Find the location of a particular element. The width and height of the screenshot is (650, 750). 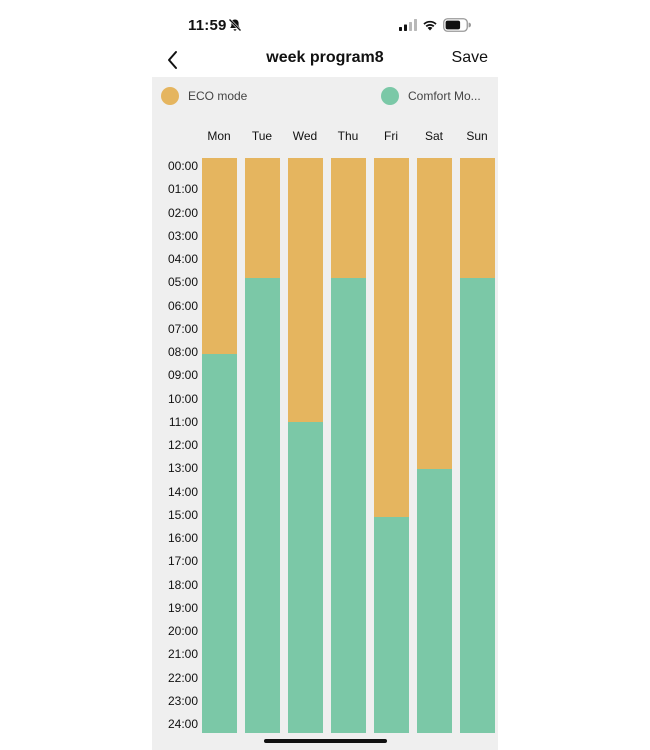

day-header-tue: Tue is located at coordinates (262, 136).